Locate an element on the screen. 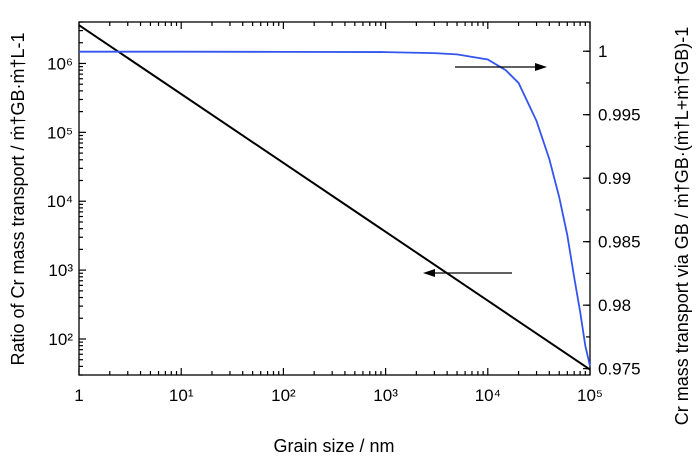  y-right-tick-label: 0.985 is located at coordinates (619, 242).